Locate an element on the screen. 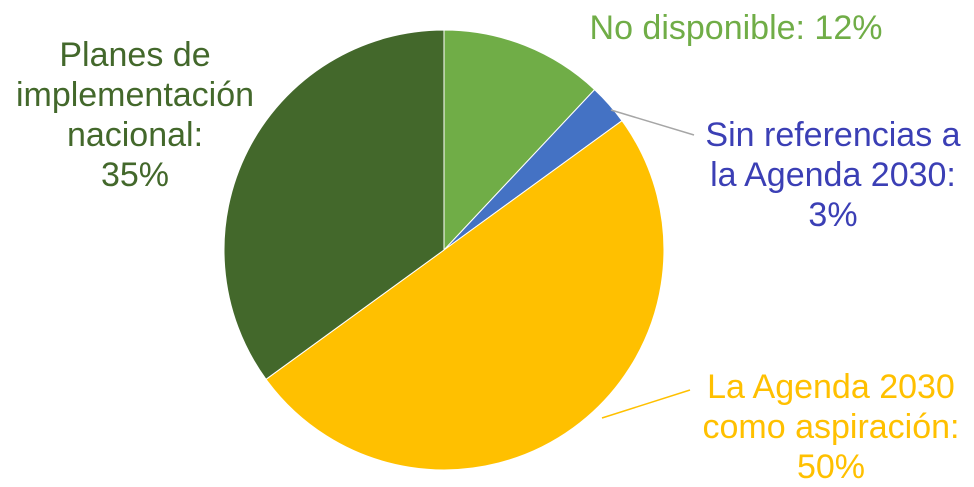 This screenshot has height=487, width=974. leader-line-sin-referencias is located at coordinates (652, 122).